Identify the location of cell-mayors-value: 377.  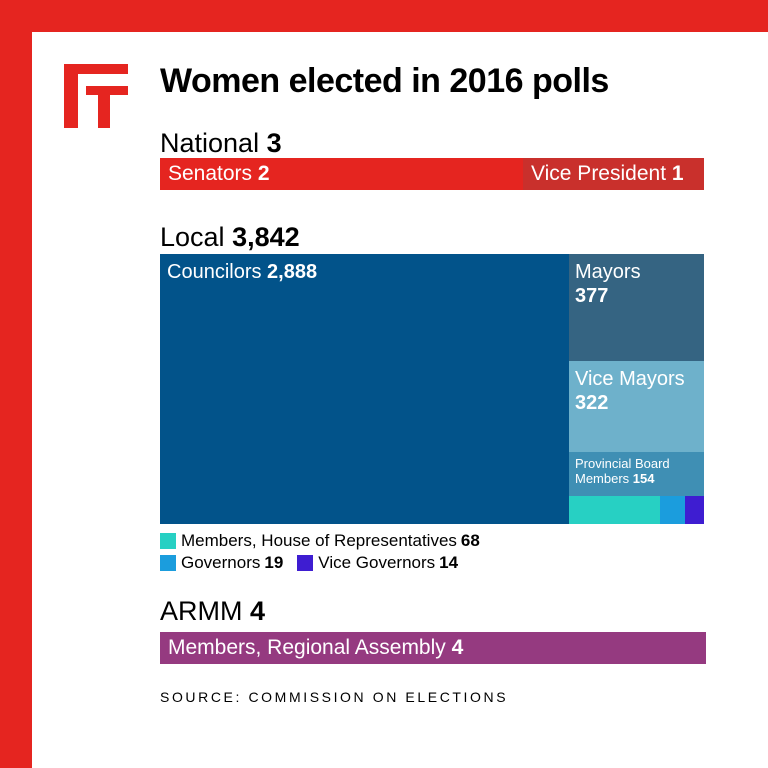
(592, 296).